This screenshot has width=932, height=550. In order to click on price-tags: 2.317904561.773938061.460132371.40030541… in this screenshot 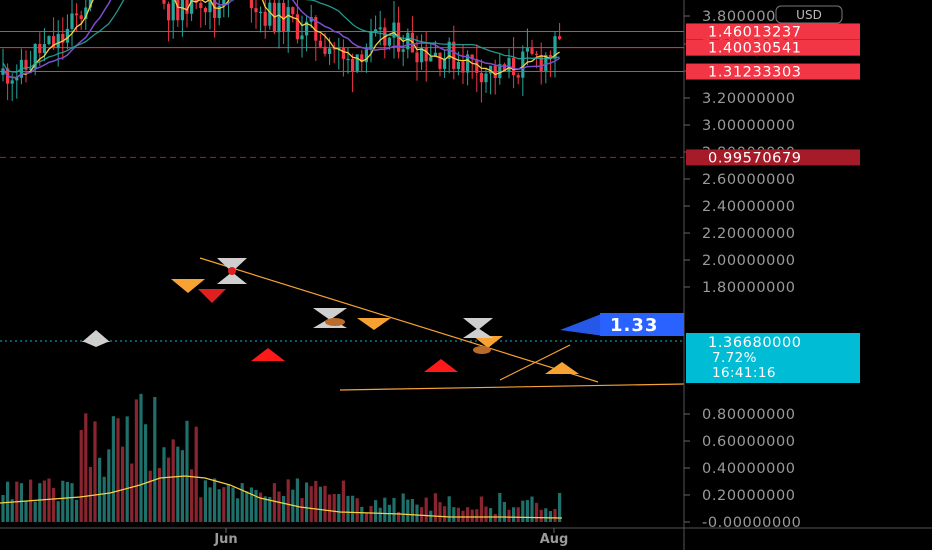, I will do `click(773, 94)`.